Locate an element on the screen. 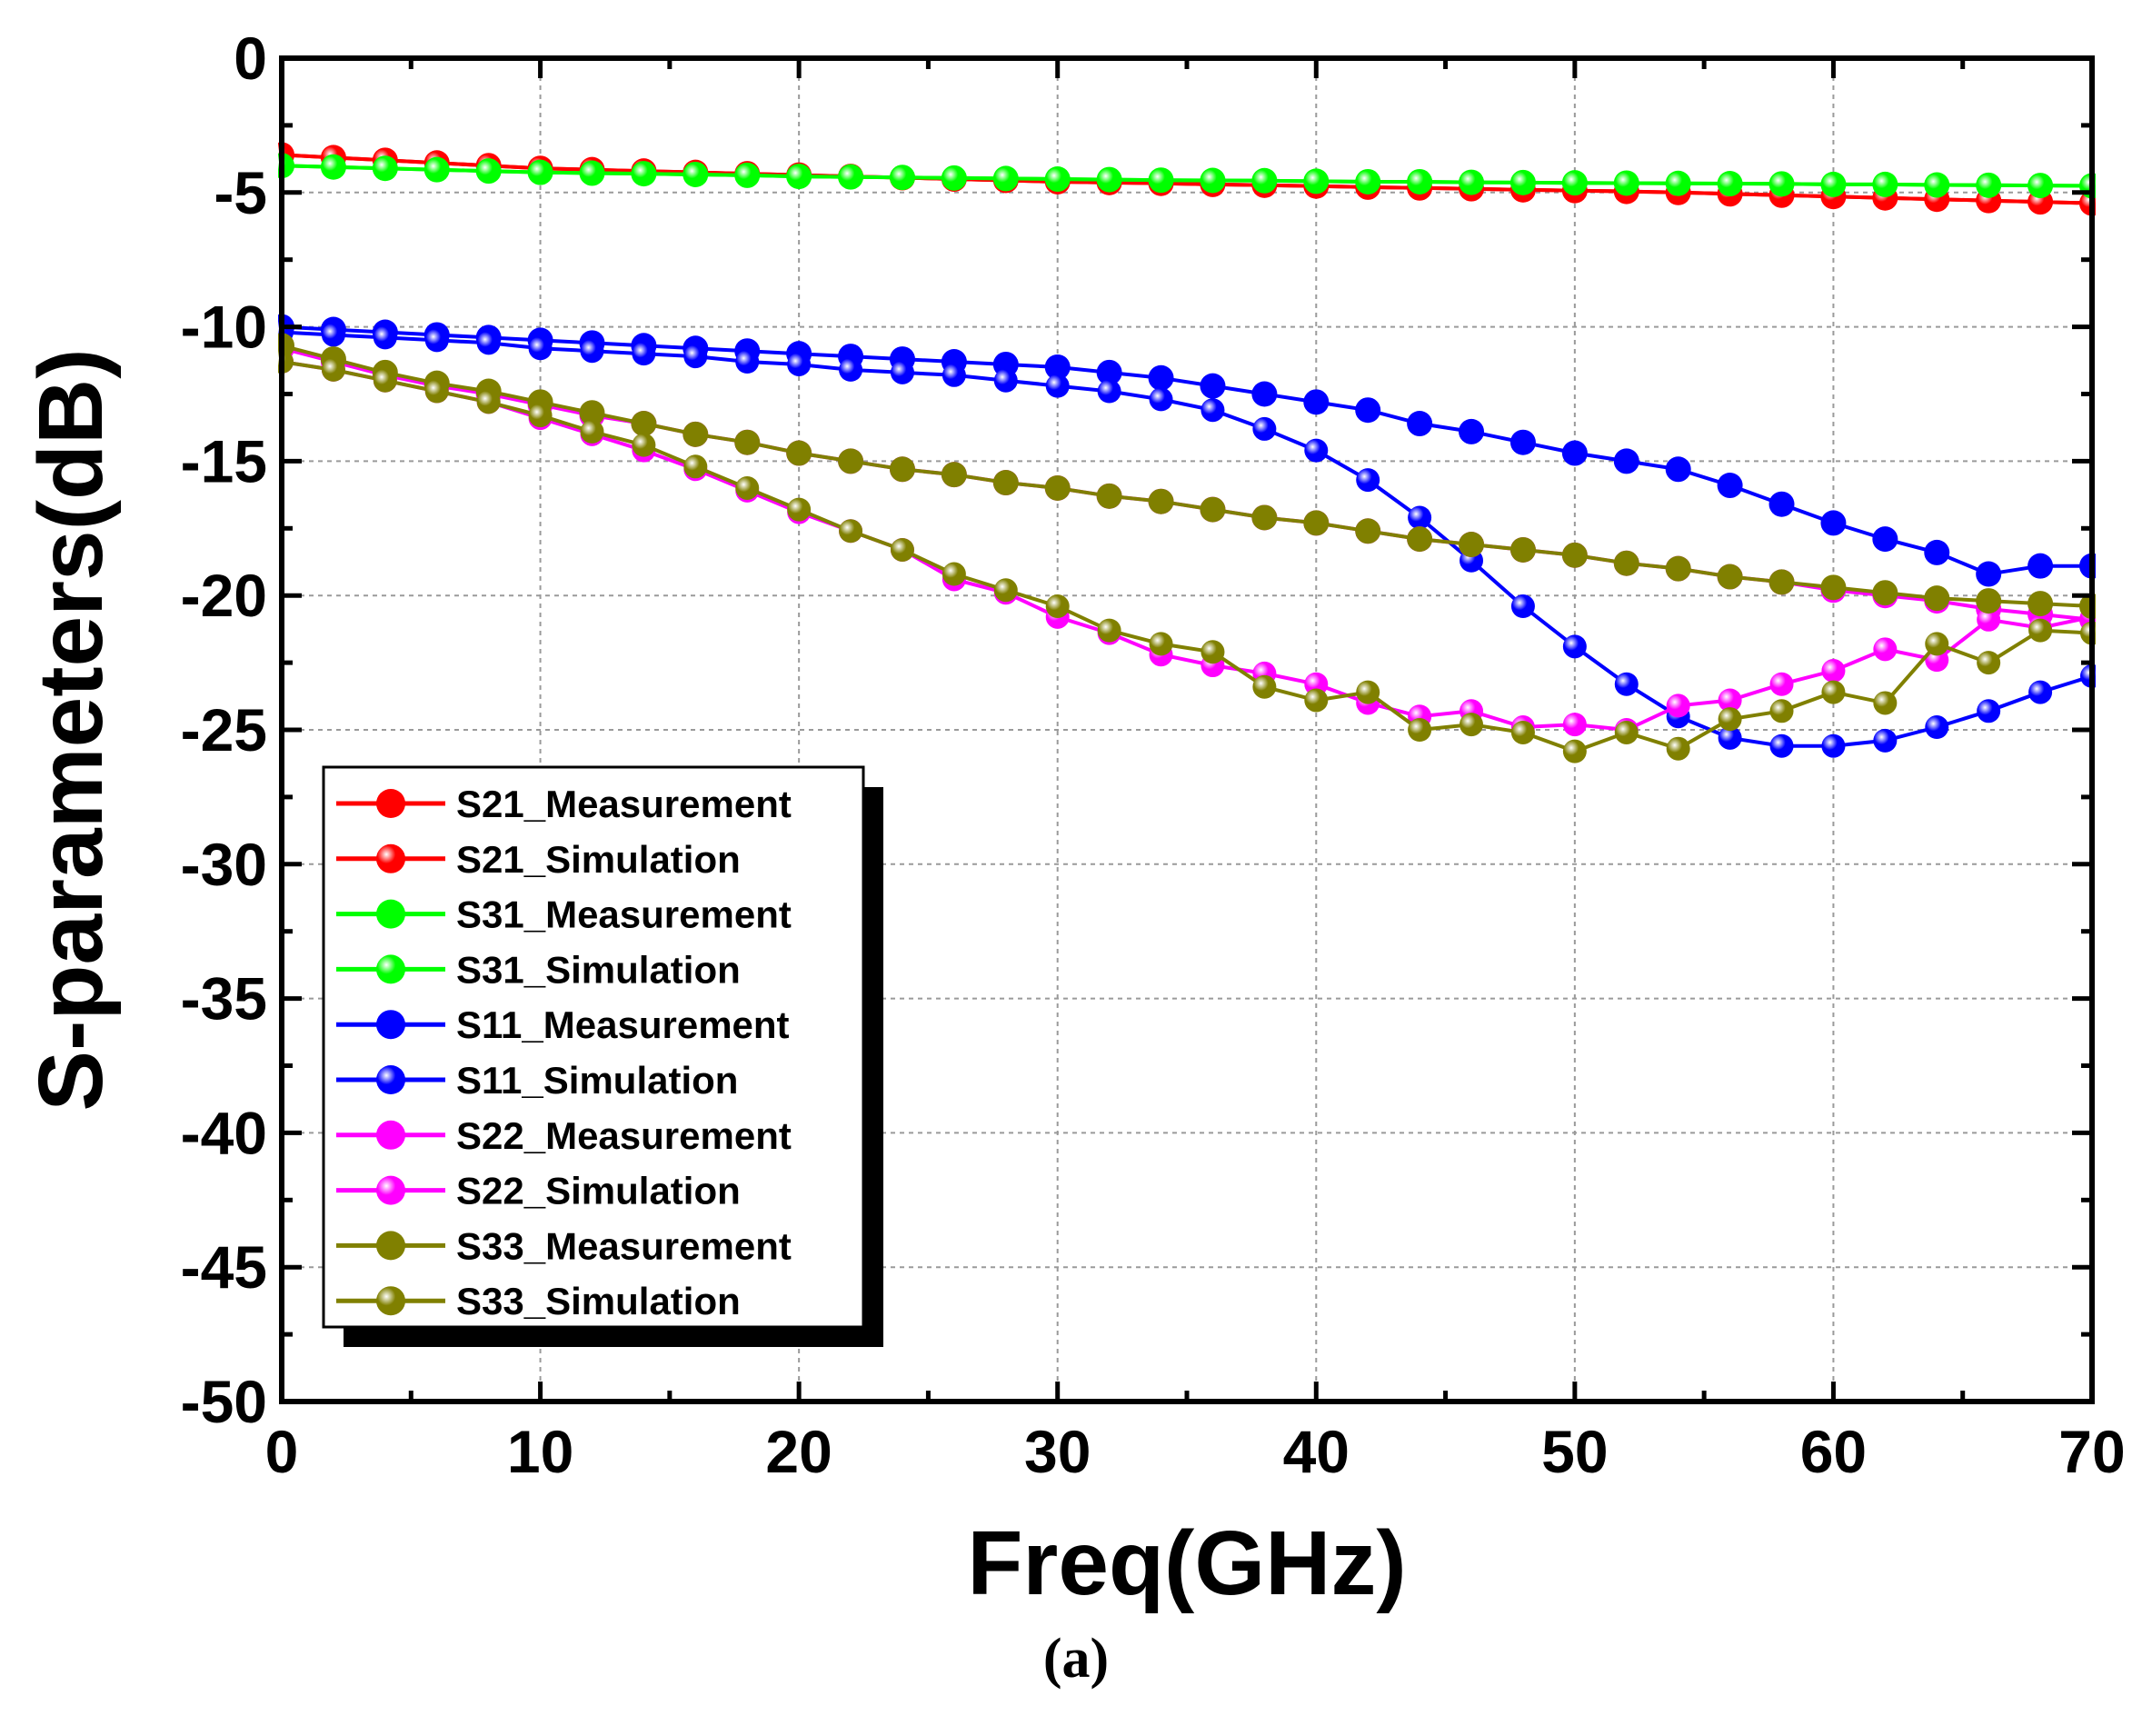  legend-label: S11_Measurement is located at coordinates (623, 1024).